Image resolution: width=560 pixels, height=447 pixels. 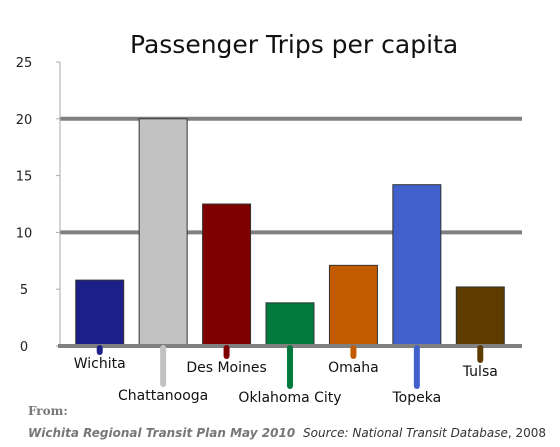 I want to click on credit-source: Source: National Transit Database, so click(x=405, y=433).